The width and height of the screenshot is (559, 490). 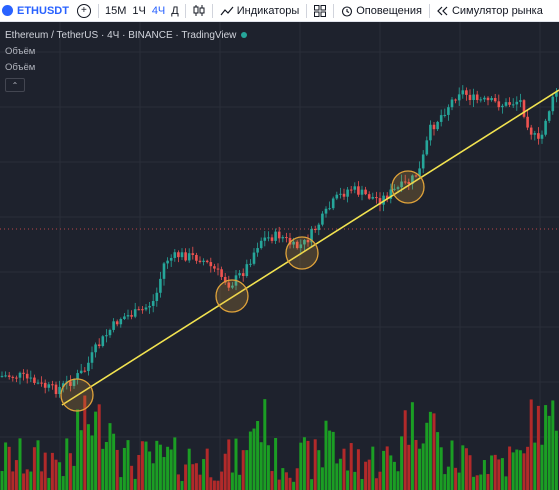 What do you see at coordinates (260, 11) in the screenshot?
I see `indicators-button: Индикаторы` at bounding box center [260, 11].